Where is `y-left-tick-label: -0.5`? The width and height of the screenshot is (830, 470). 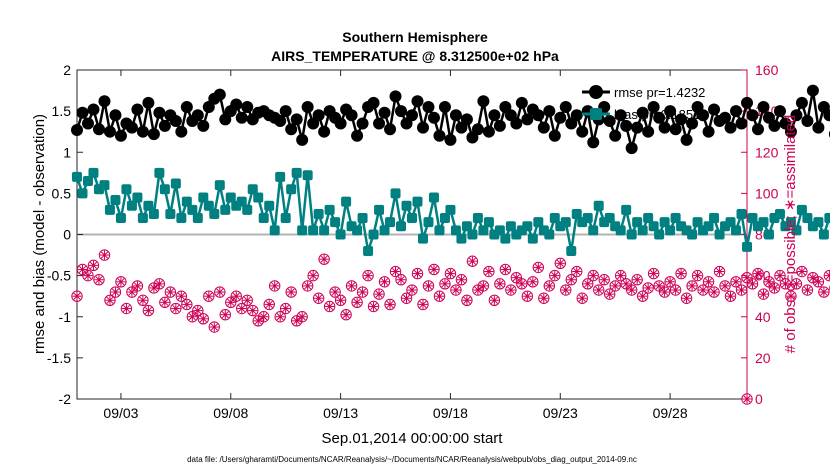
y-left-tick-label: -0.5 is located at coordinates (59, 276).